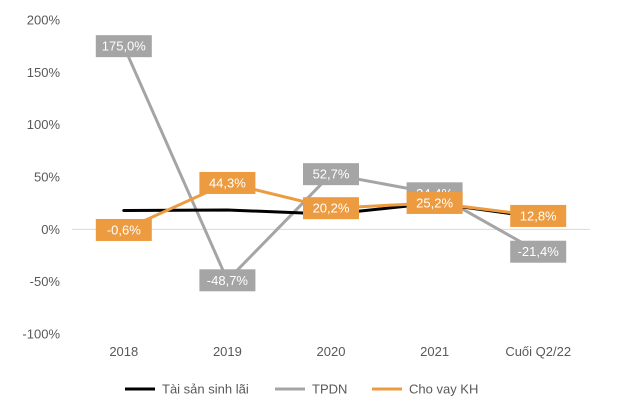 Image resolution: width=640 pixels, height=410 pixels. Describe the element at coordinates (443, 389) in the screenshot. I see `legend-label: Cho vay KH` at that location.